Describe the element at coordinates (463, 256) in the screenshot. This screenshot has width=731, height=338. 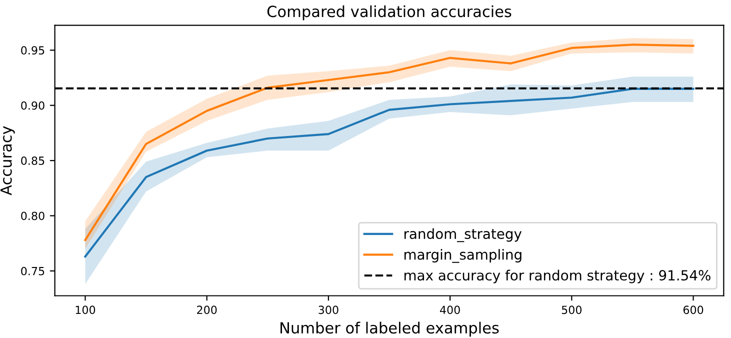
I see `legend-label: margin_sampling` at that location.